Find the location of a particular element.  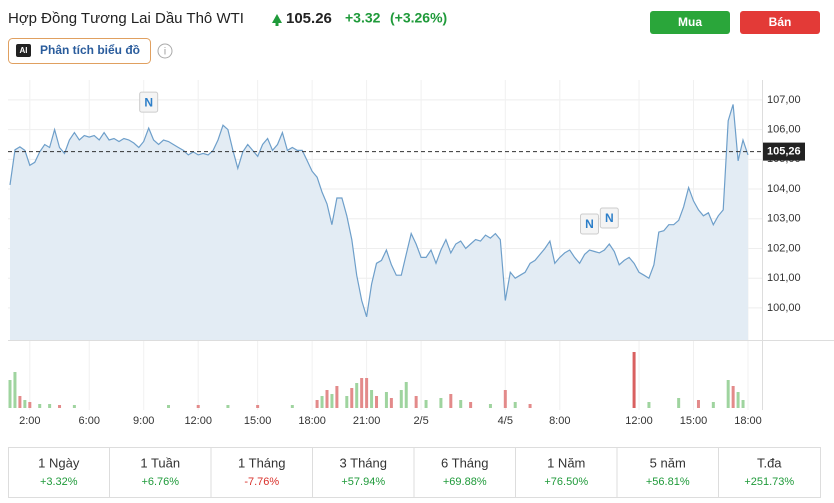

period-label: 5 năm is located at coordinates (668, 462).